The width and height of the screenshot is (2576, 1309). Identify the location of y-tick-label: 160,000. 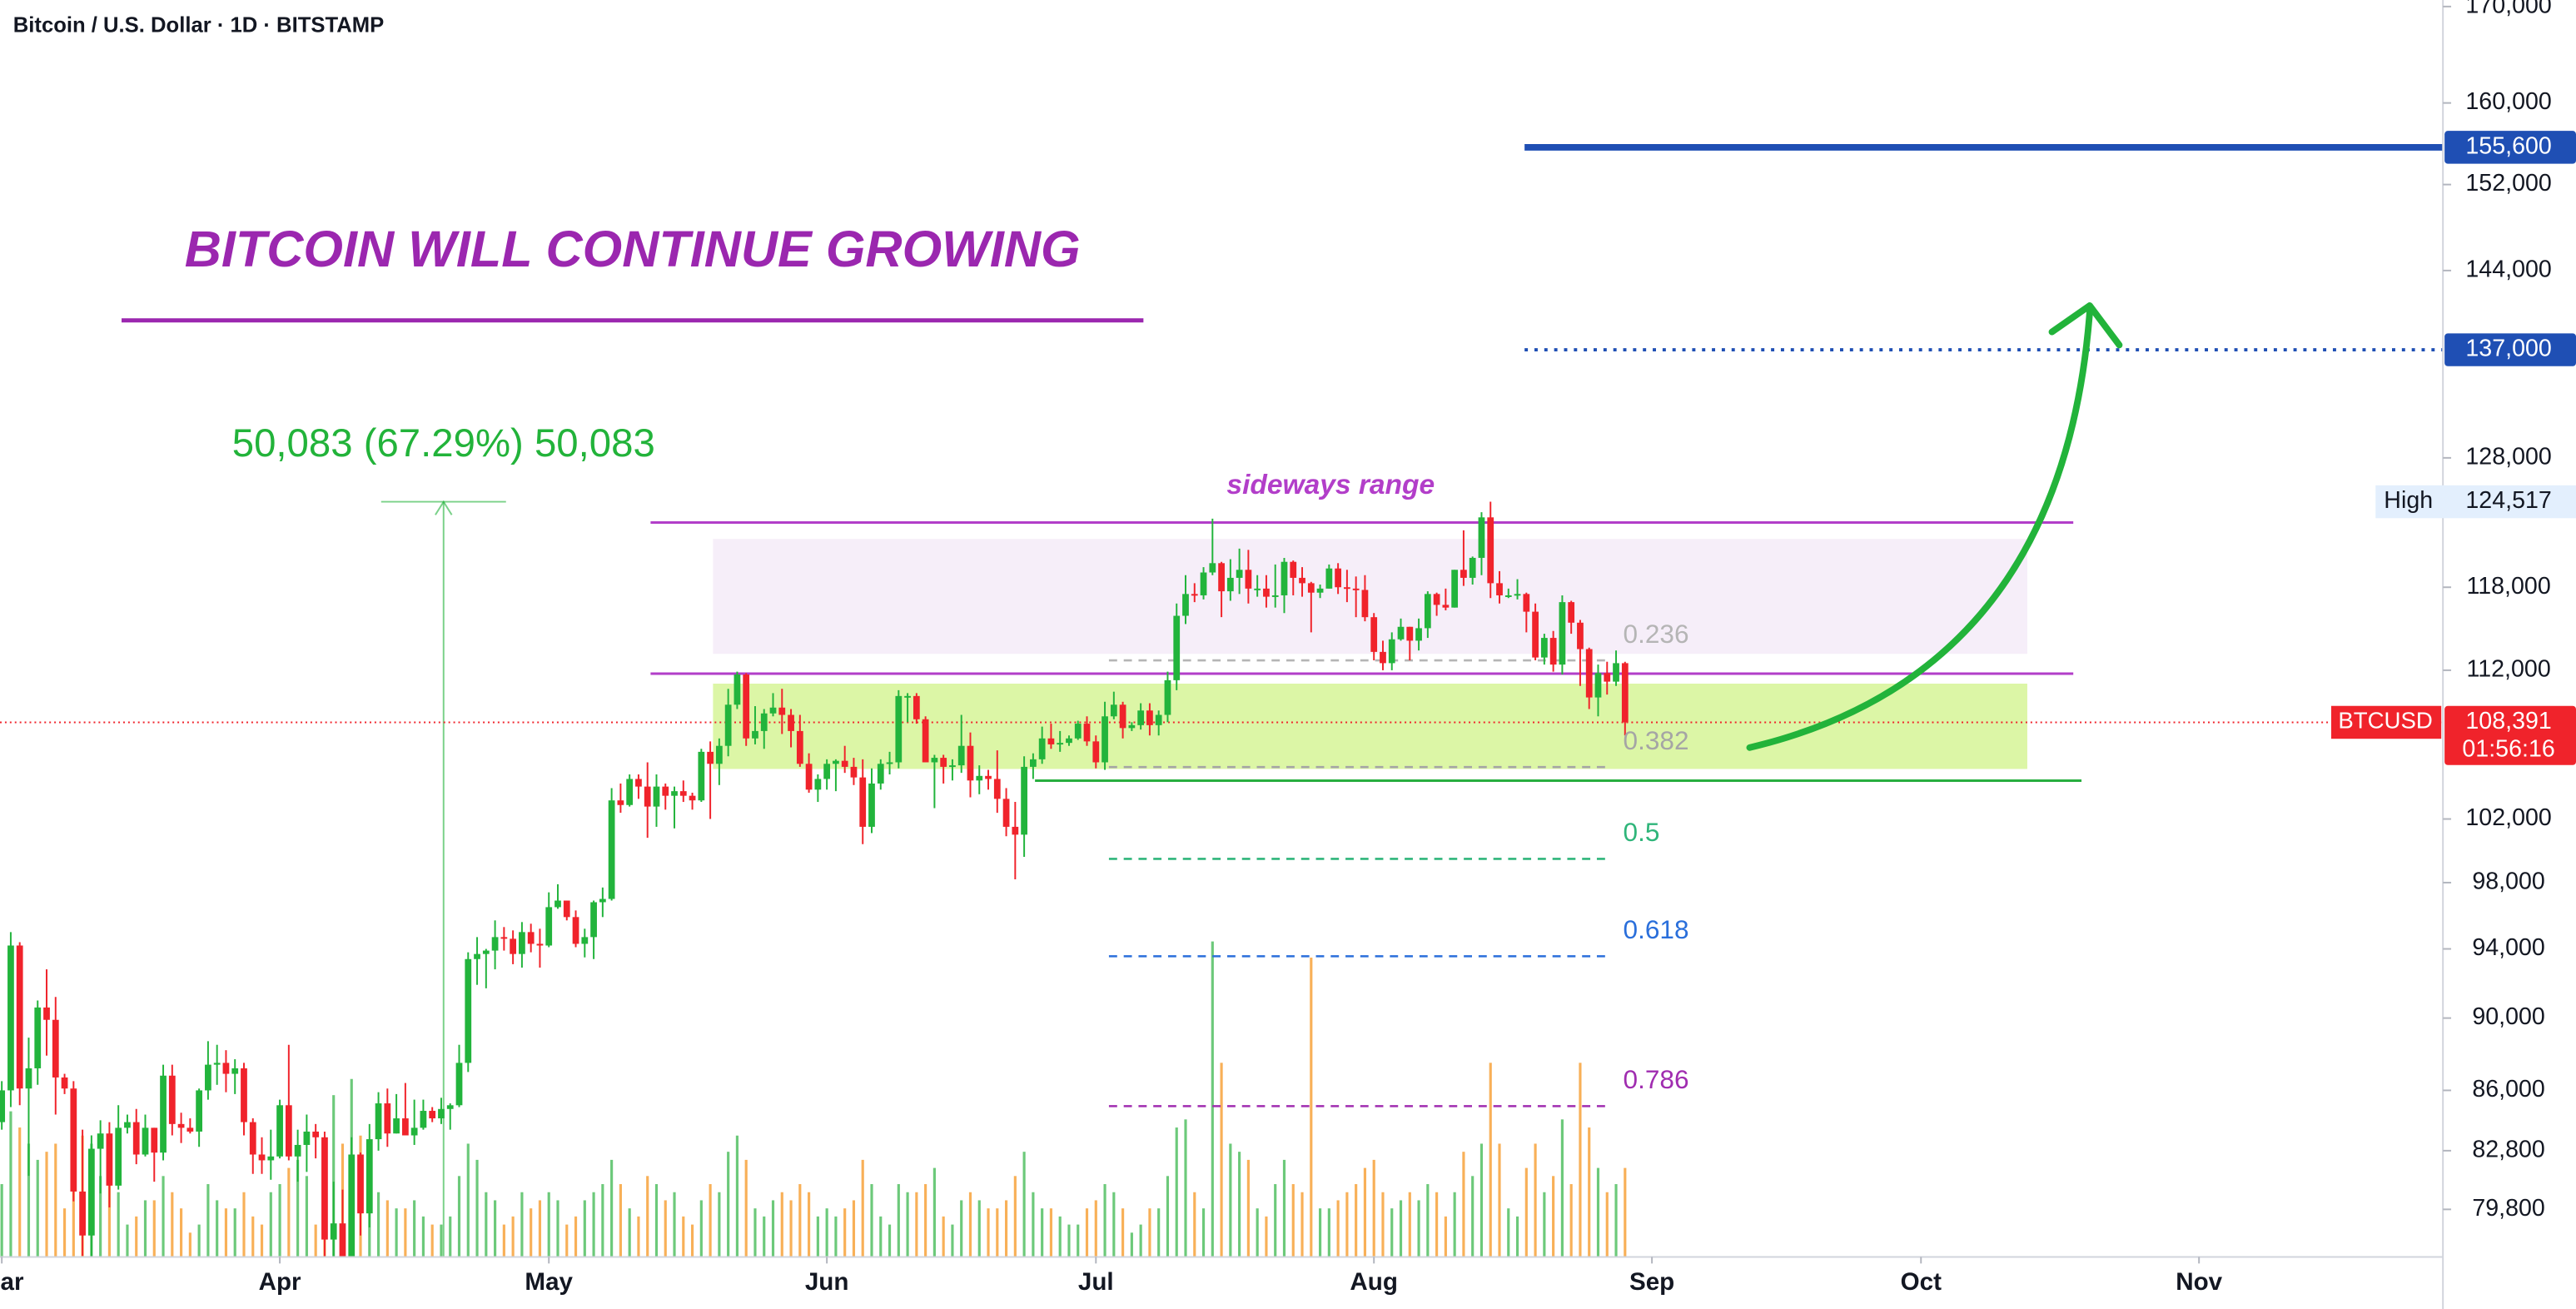
(2508, 102).